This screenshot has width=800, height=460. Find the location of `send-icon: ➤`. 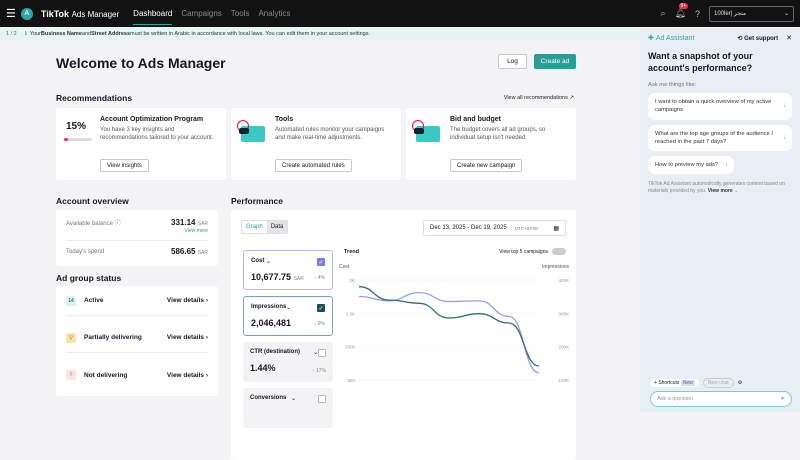

send-icon: ➤ is located at coordinates (782, 399).